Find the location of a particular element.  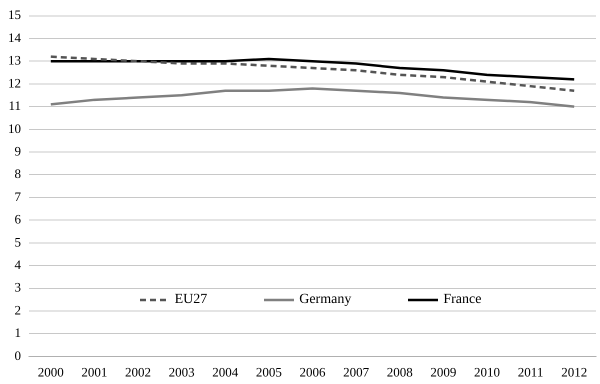

legend-label: Germany is located at coordinates (325, 300).